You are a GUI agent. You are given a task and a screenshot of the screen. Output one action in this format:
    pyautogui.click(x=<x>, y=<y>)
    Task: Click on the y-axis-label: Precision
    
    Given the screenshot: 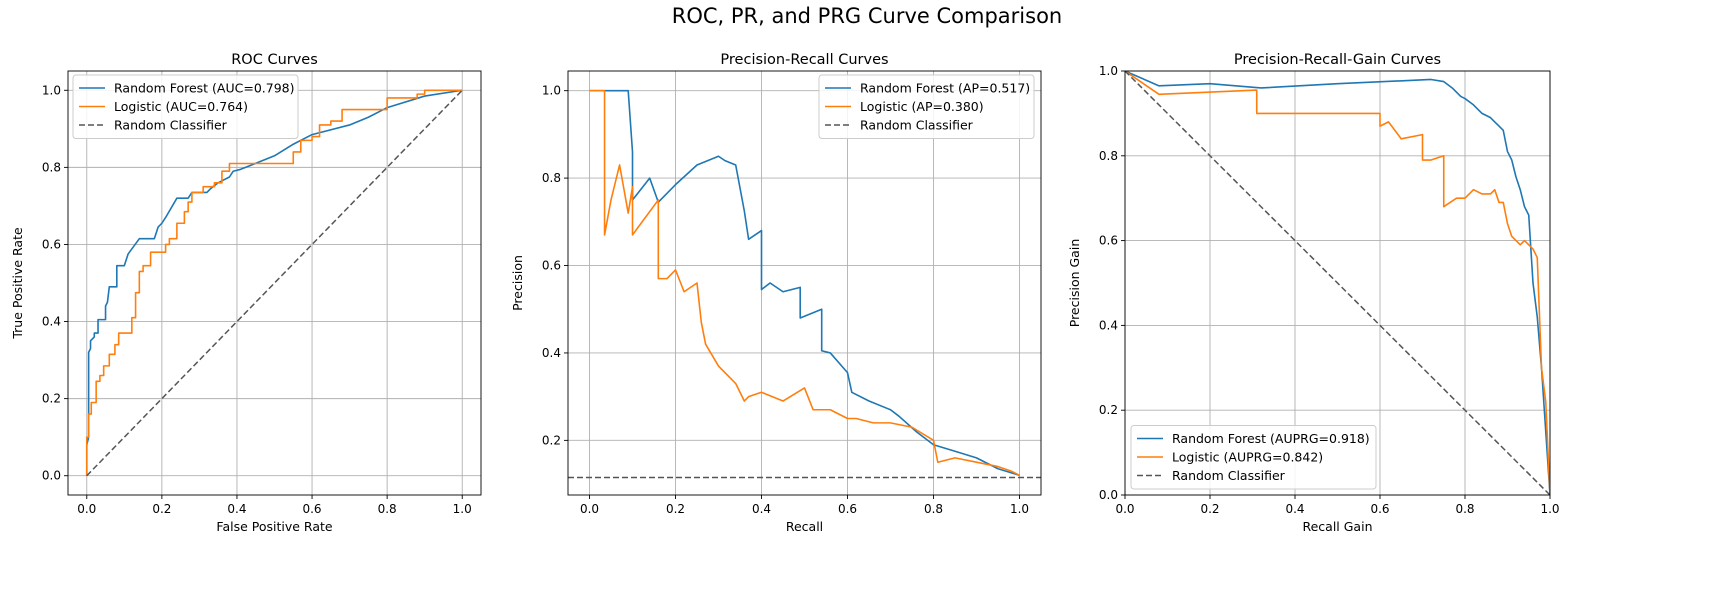 What is the action you would take?
    pyautogui.click(x=517, y=283)
    